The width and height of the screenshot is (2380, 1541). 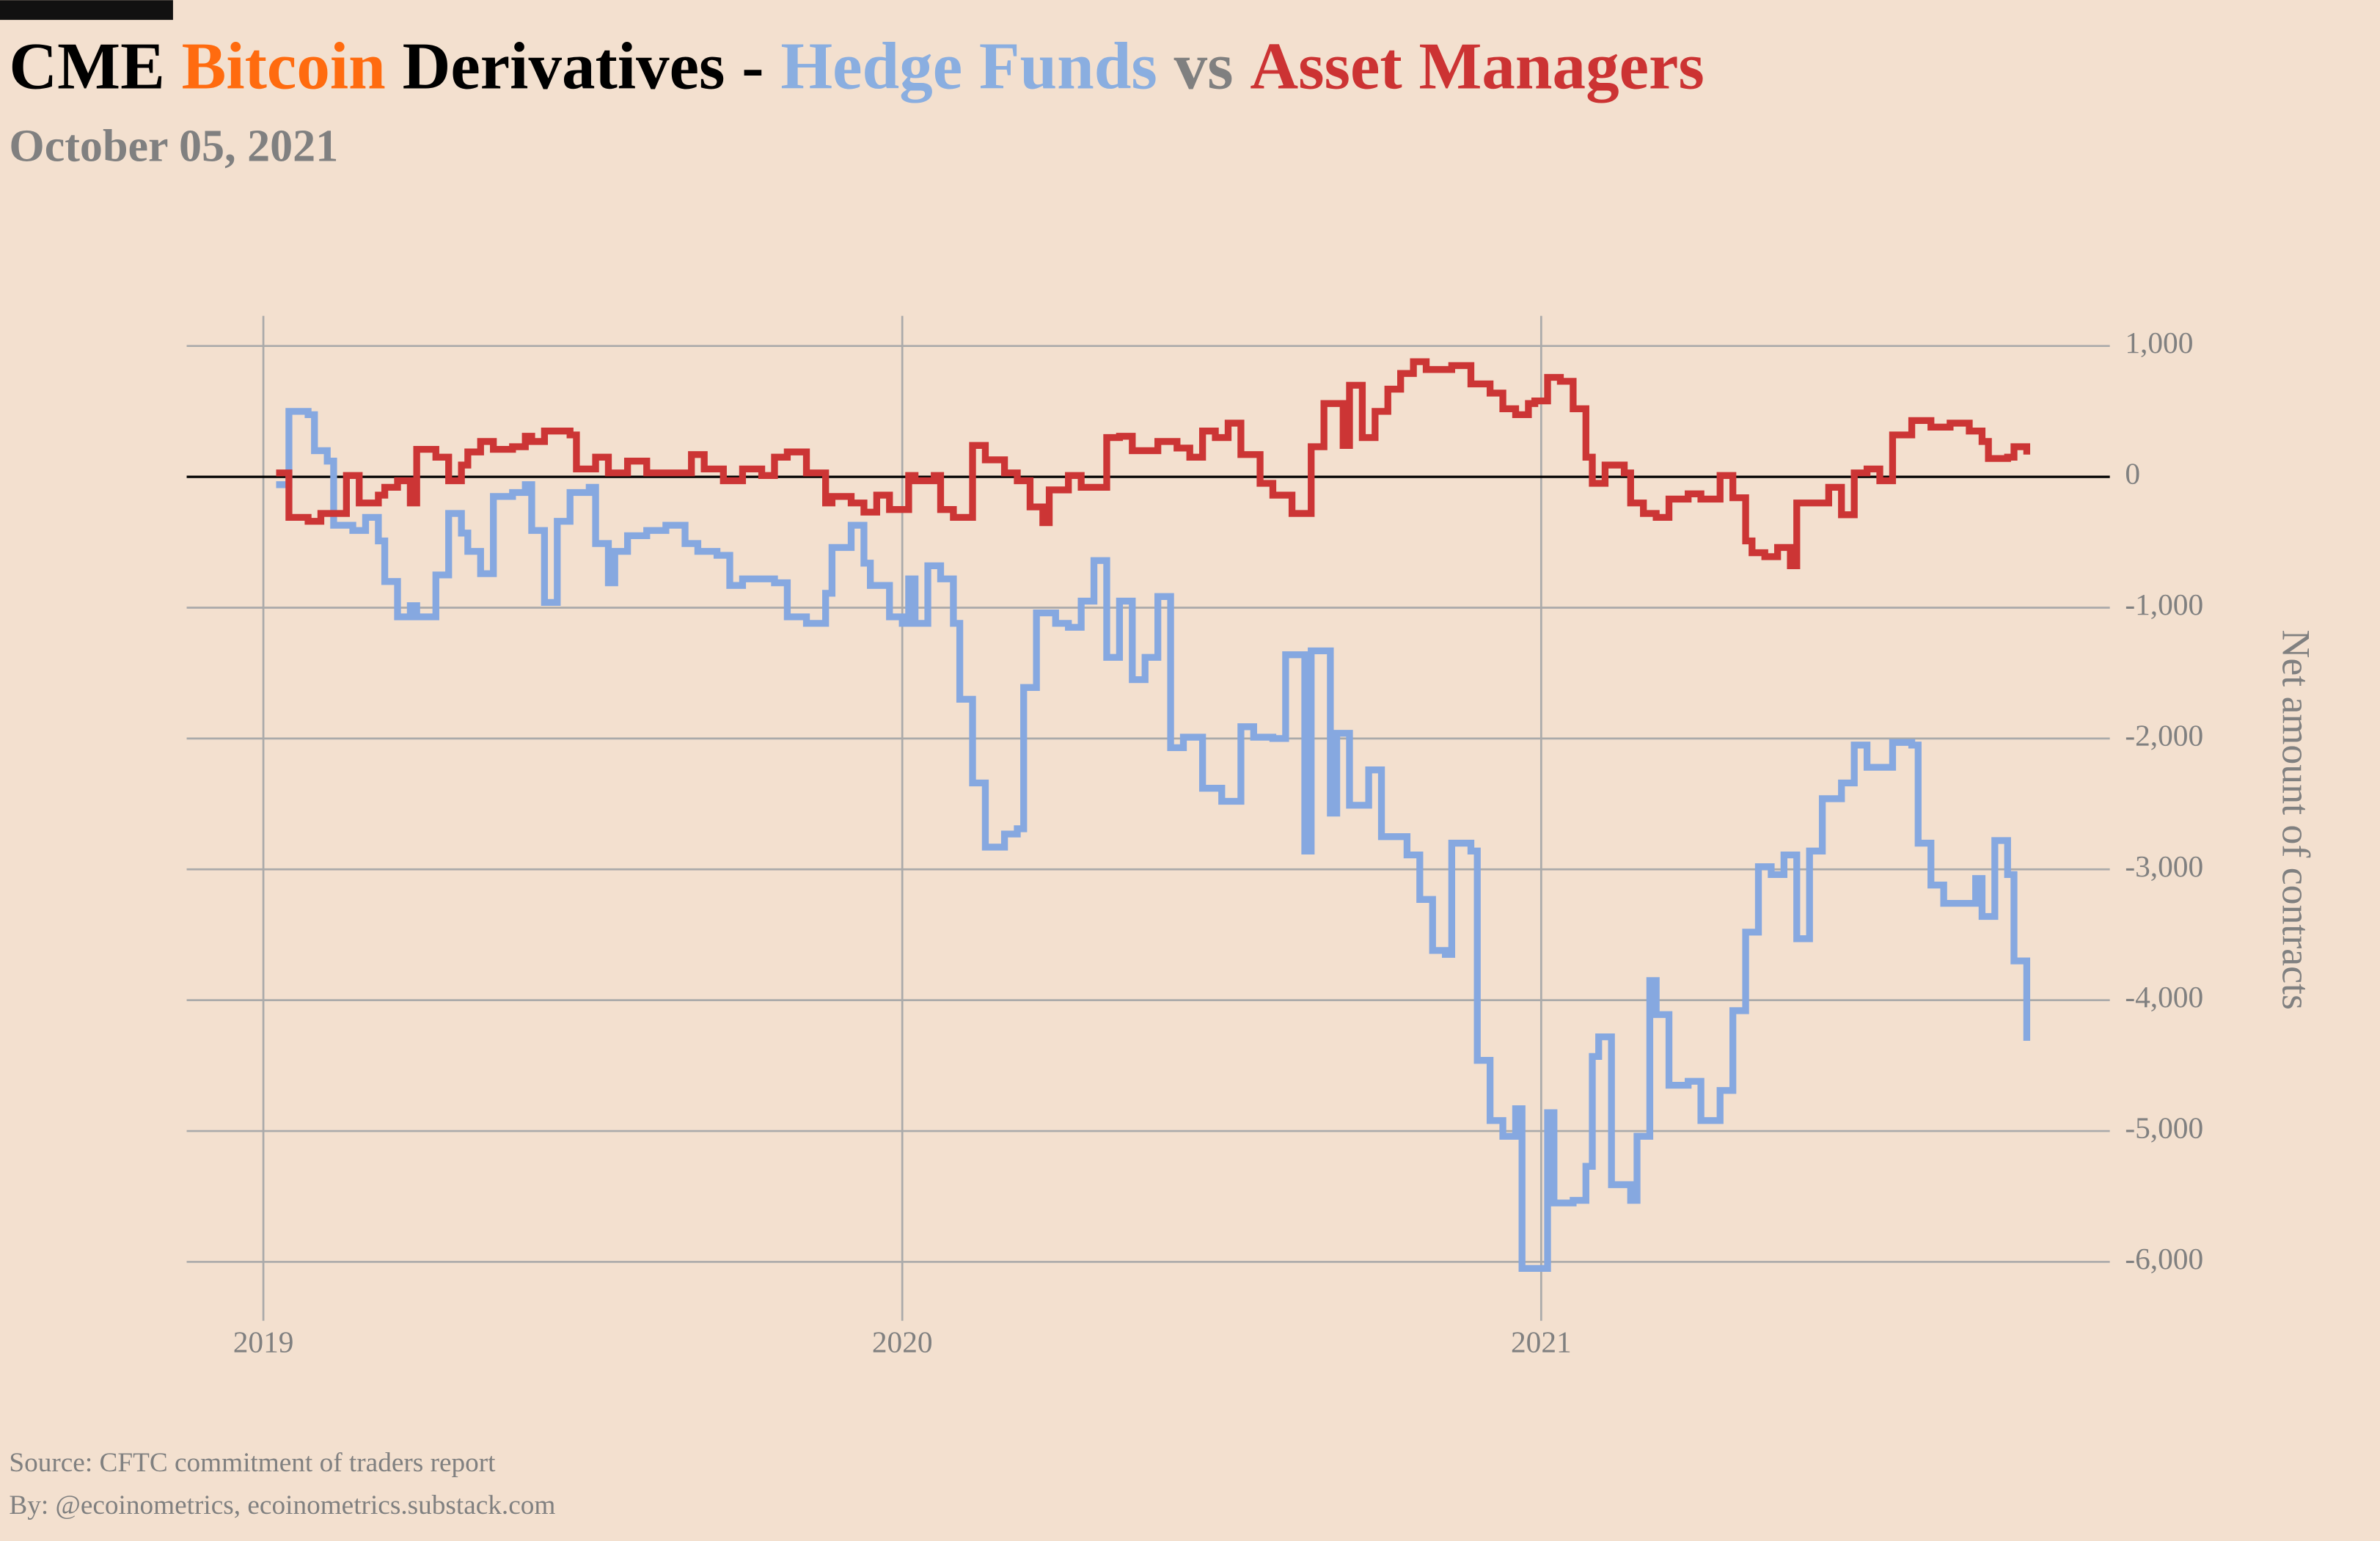 What do you see at coordinates (1478, 66) in the screenshot?
I see `title-part: Asset Managers` at bounding box center [1478, 66].